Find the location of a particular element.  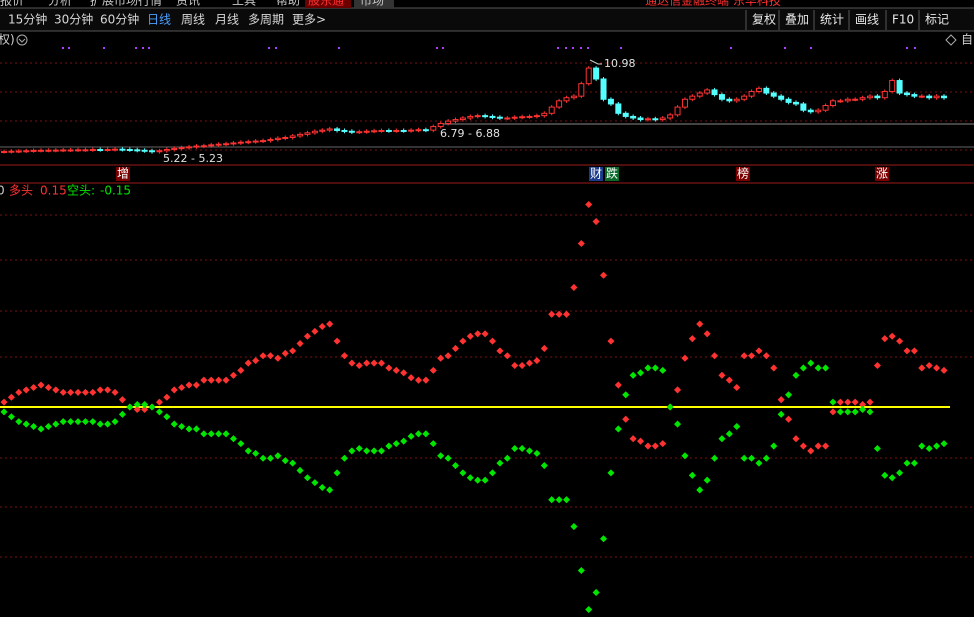

menu-item: 市场 is located at coordinates (372, 4).